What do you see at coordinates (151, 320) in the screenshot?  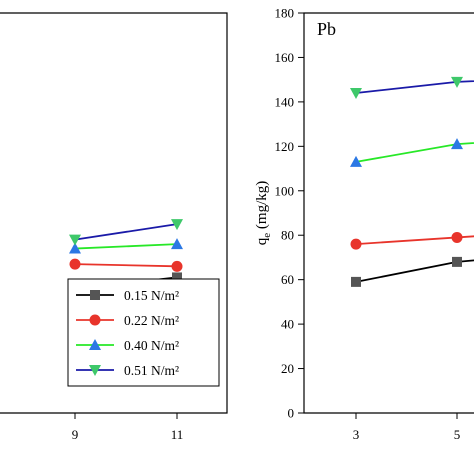 I see `legend-label: 0.22 N/m²` at bounding box center [151, 320].